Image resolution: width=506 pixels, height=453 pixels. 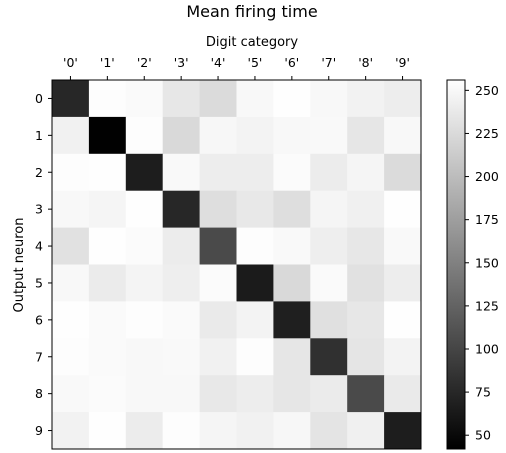 What do you see at coordinates (482, 263) in the screenshot?
I see `colorbar-ticks: 50 75 100 125 150 175 200 225 250` at bounding box center [482, 263].